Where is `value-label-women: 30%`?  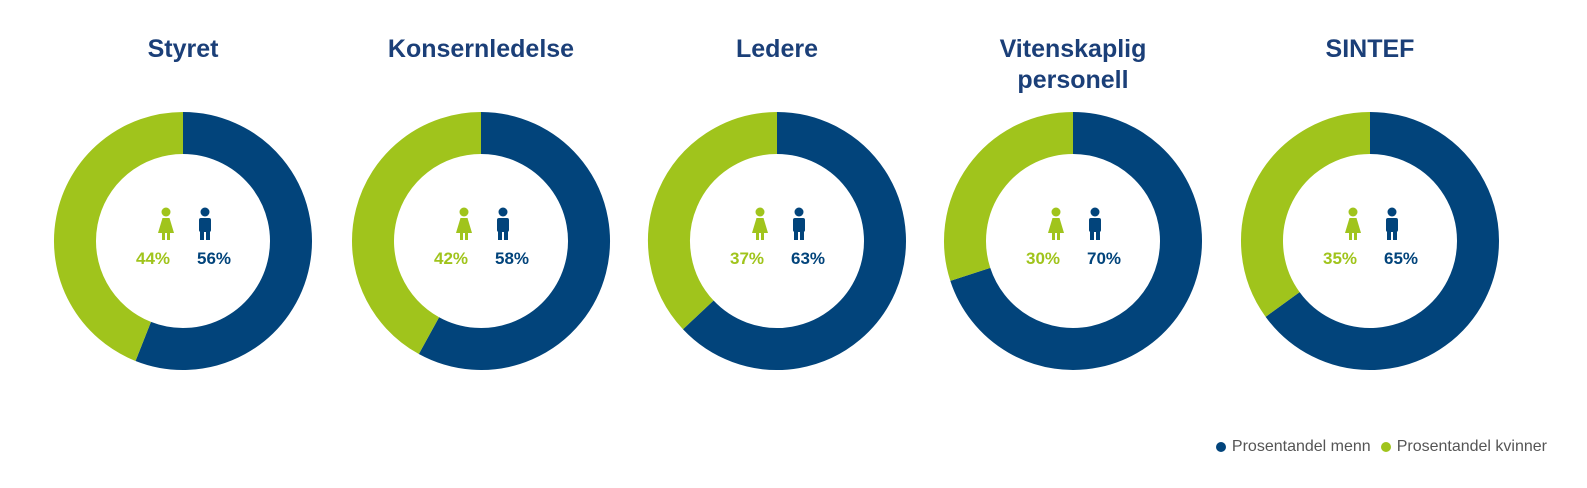
value-label-women: 30% is located at coordinates (1043, 258).